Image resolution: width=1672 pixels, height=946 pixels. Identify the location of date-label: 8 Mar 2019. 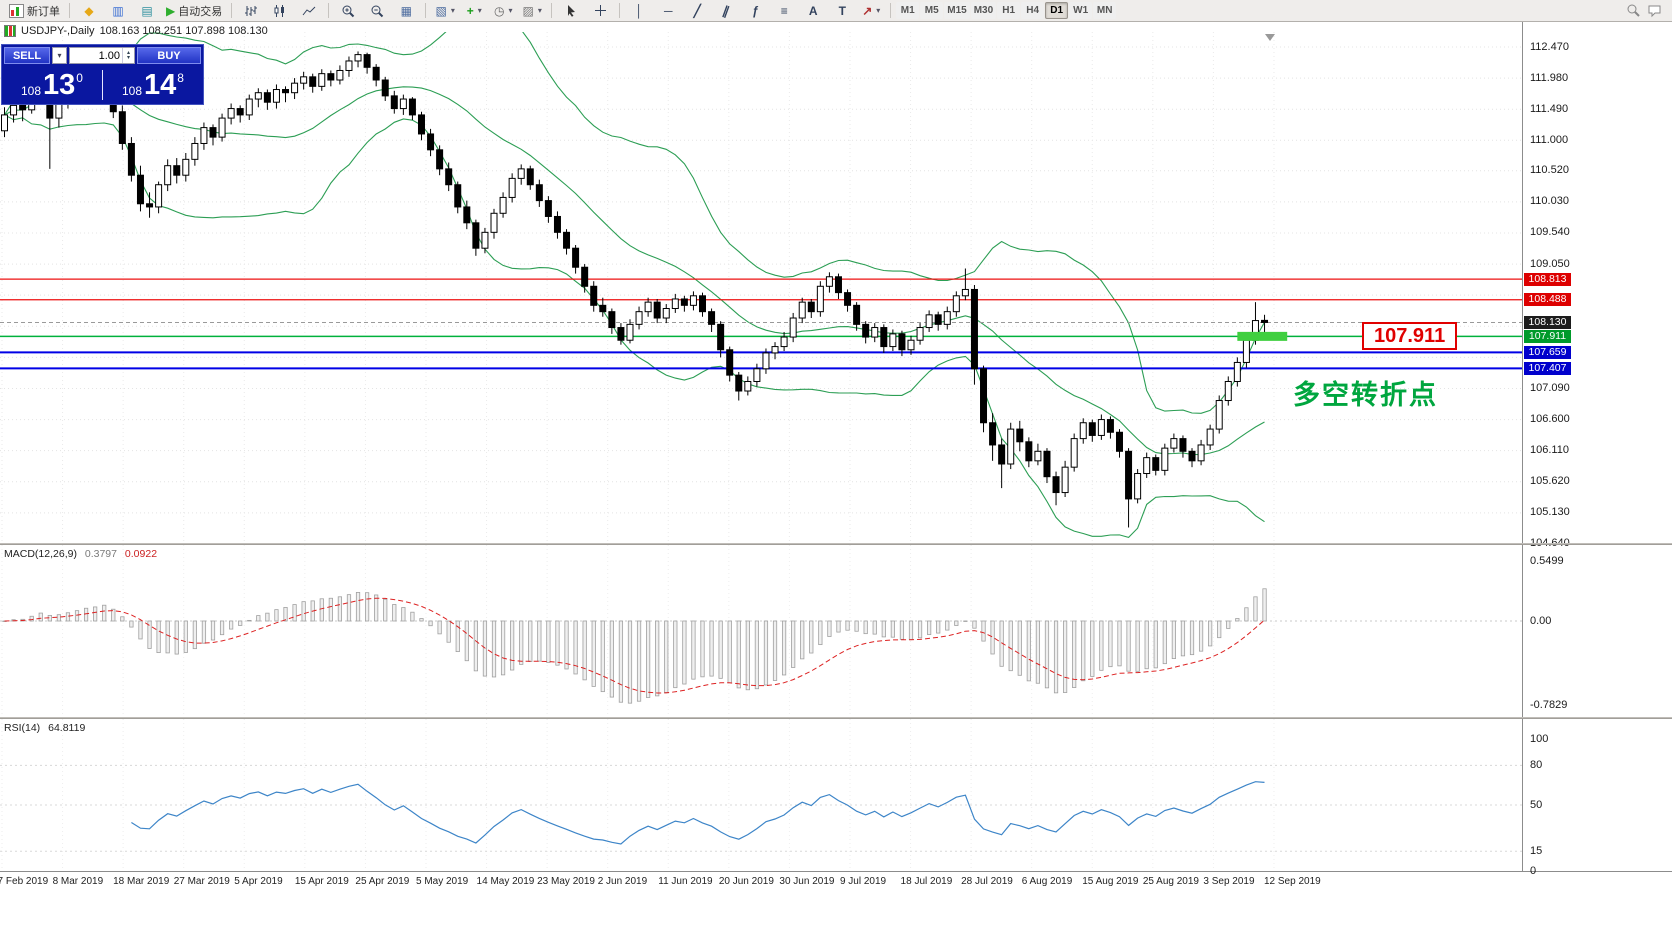
(78, 881).